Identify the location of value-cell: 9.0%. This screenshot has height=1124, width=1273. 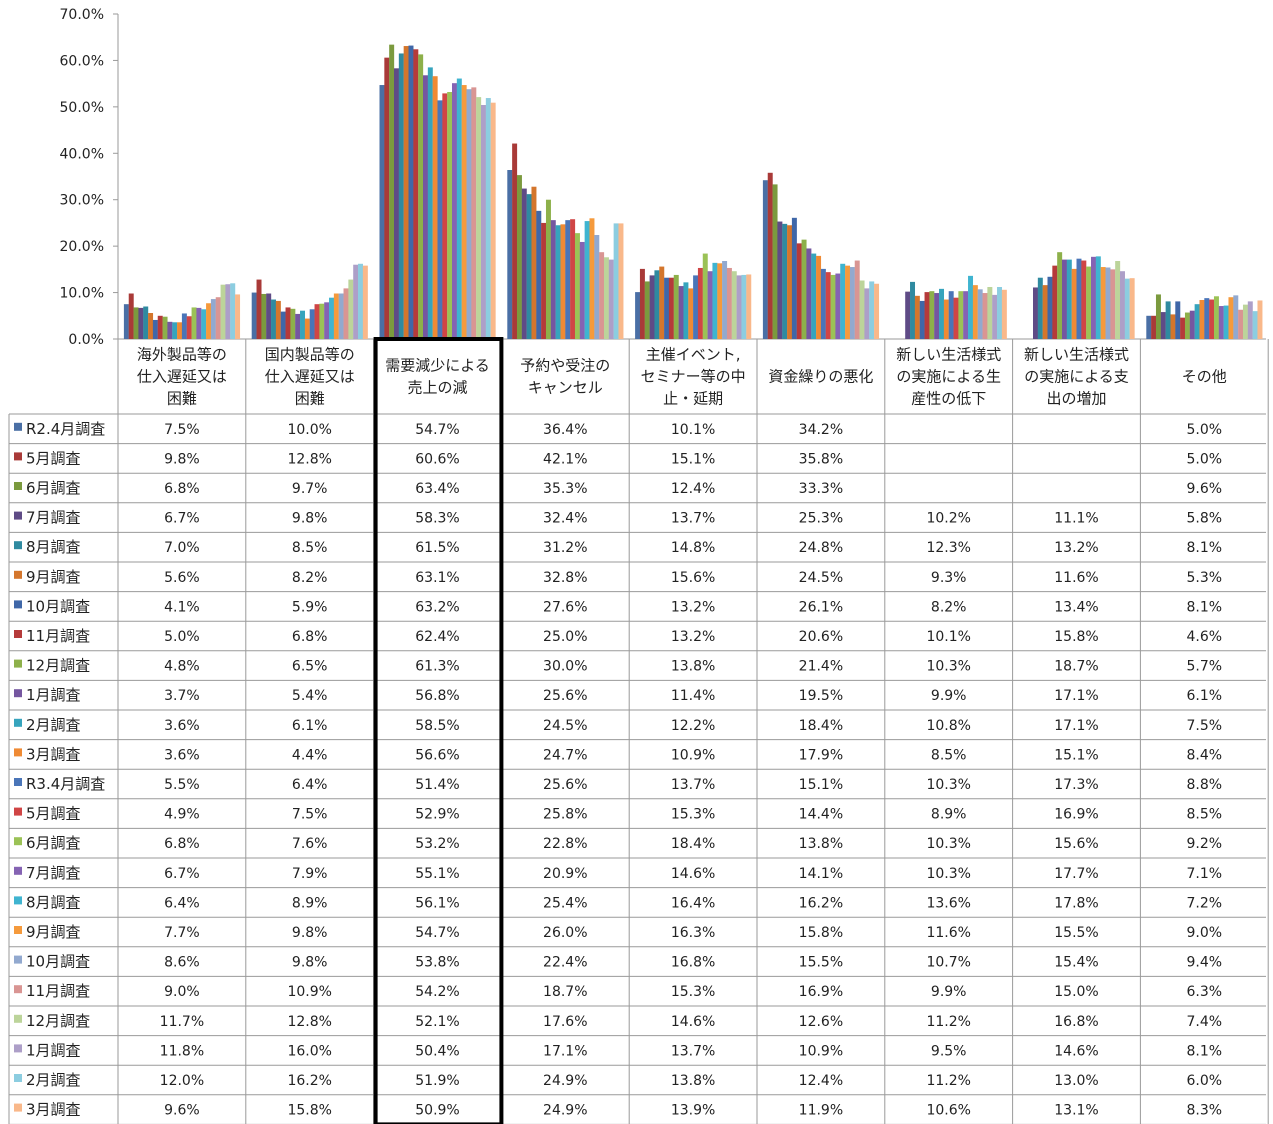
(182, 992).